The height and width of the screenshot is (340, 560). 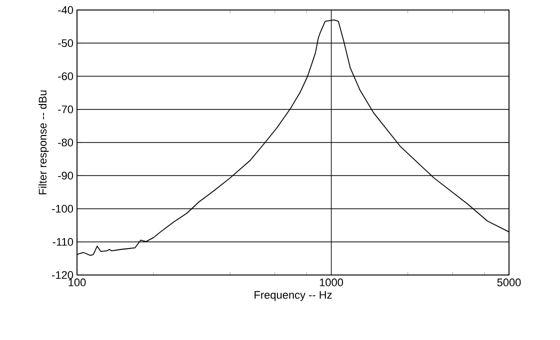 What do you see at coordinates (293, 296) in the screenshot?
I see `x-axis-title: Frequency -- Hz` at bounding box center [293, 296].